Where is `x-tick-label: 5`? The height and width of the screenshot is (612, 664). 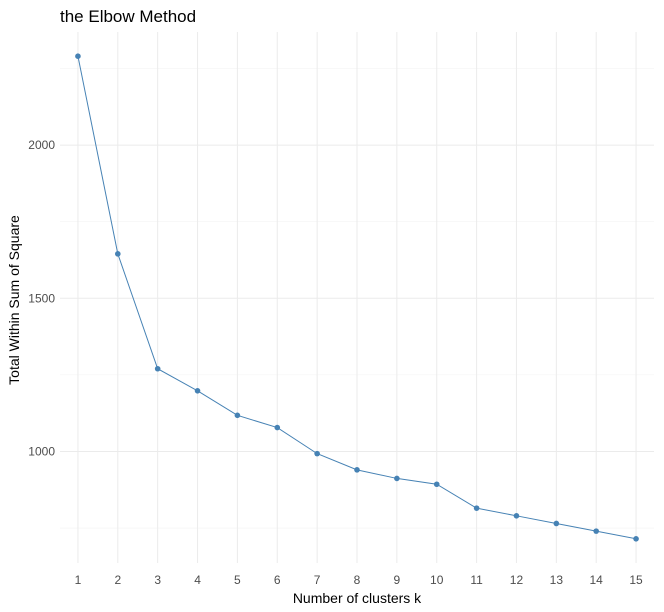
x-tick-label: 5 is located at coordinates (237, 580).